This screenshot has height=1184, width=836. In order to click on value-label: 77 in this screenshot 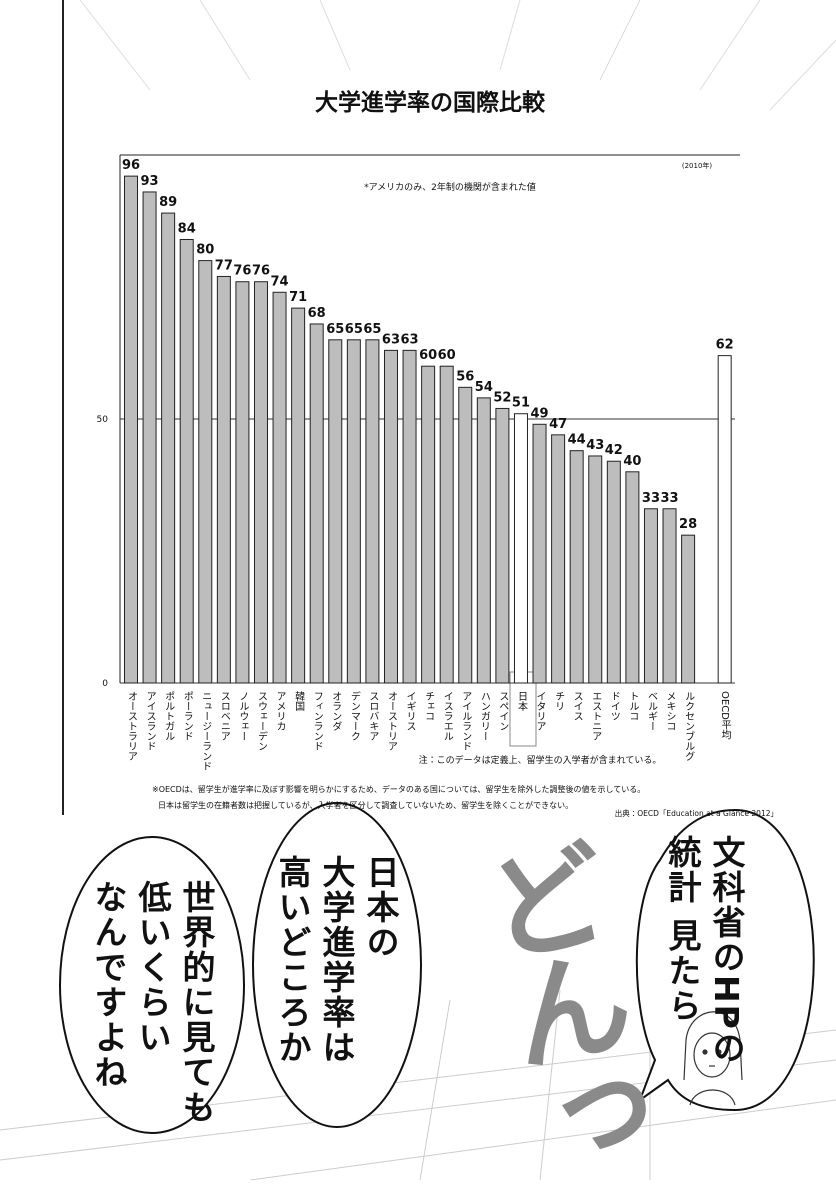, I will do `click(224, 265)`.